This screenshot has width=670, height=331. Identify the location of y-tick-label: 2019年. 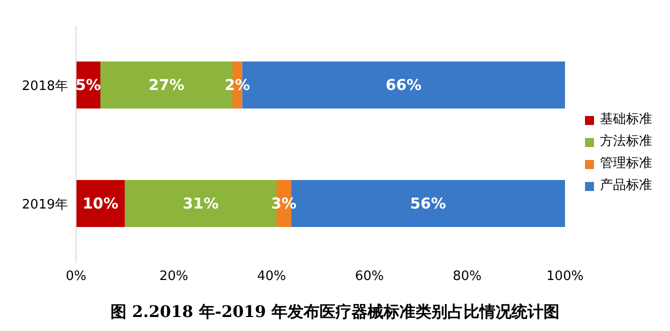
(45, 204).